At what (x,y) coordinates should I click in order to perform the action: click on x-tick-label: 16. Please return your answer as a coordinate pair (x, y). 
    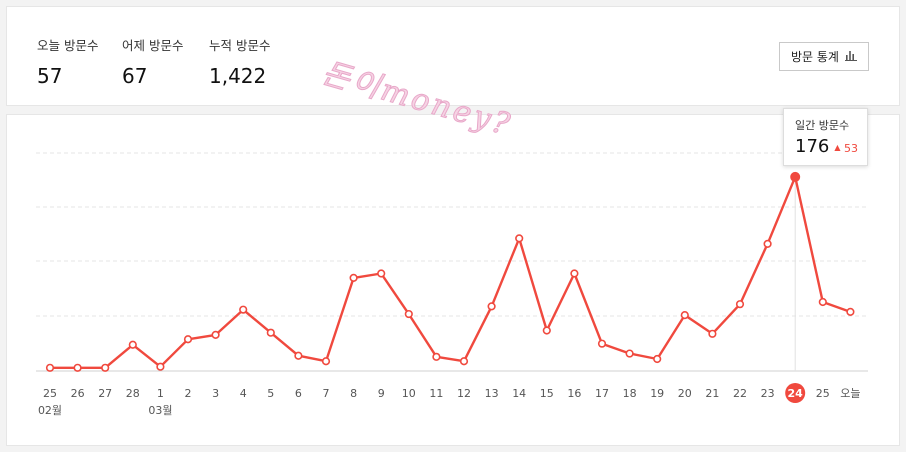
    Looking at the image, I should click on (574, 393).